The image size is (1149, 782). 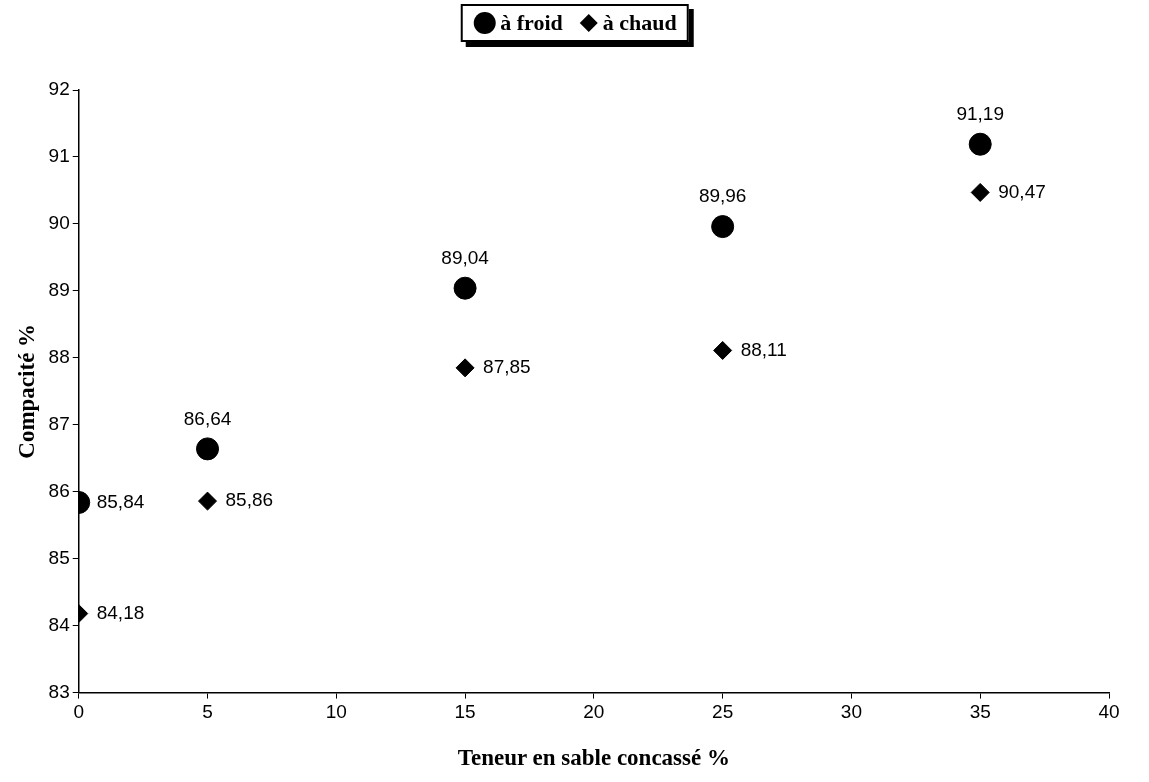 I want to click on legend-label: à chaud, so click(x=639, y=23).